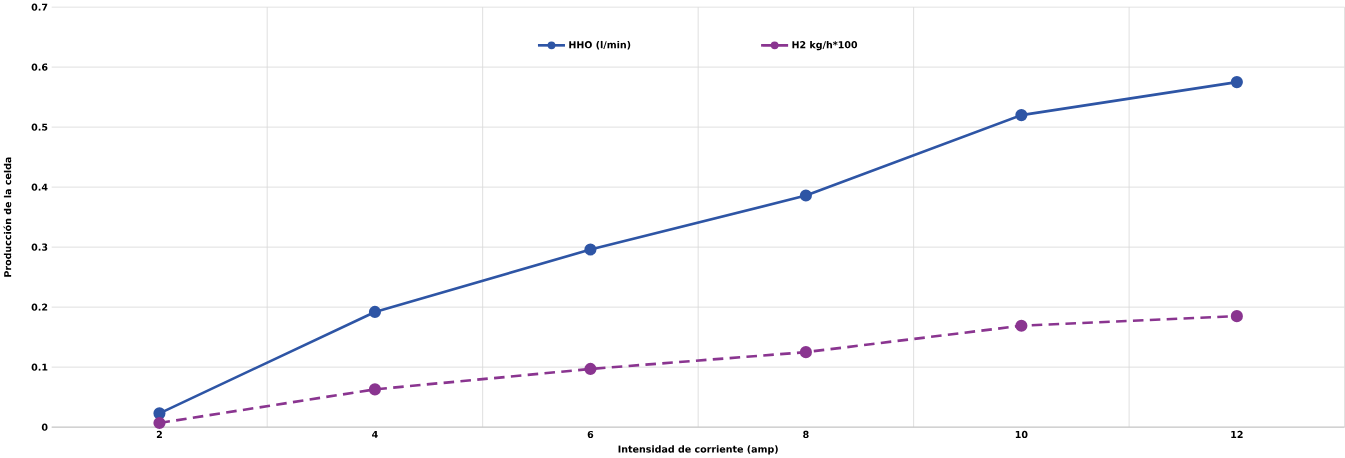 The height and width of the screenshot is (458, 1345). I want to click on y-tick-label: 0.5, so click(39, 127).